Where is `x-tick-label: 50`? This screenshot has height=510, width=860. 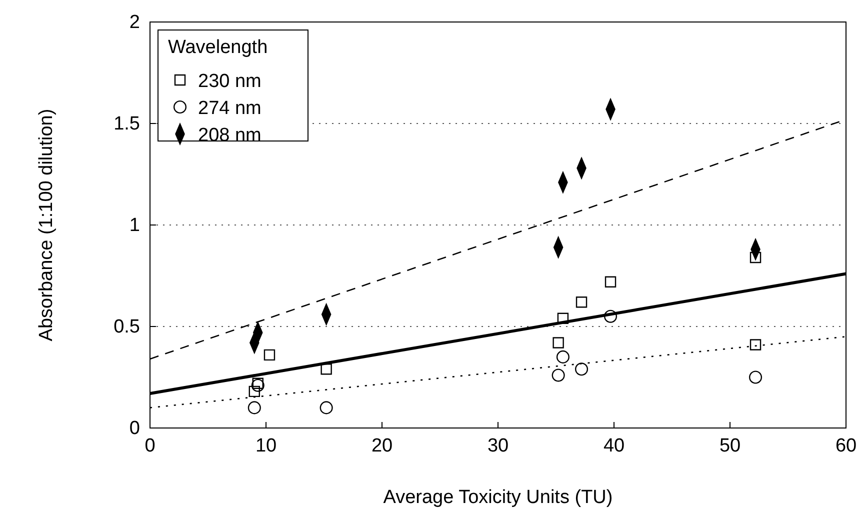 x-tick-label: 50 is located at coordinates (730, 445).